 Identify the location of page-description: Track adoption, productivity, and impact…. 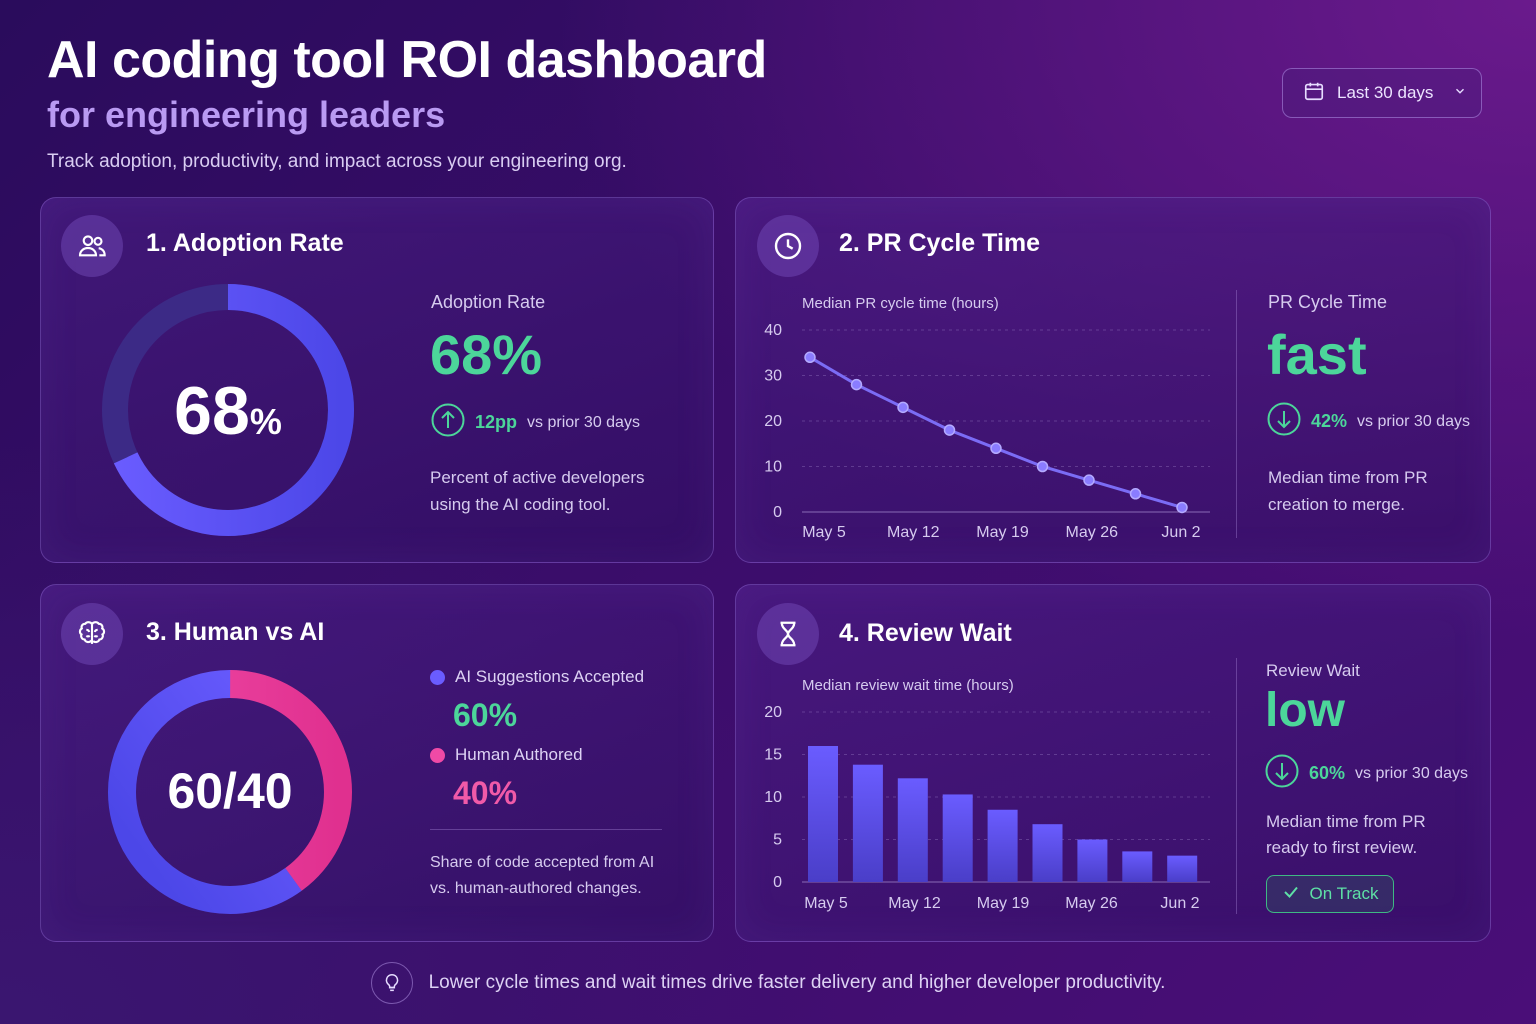
(337, 161).